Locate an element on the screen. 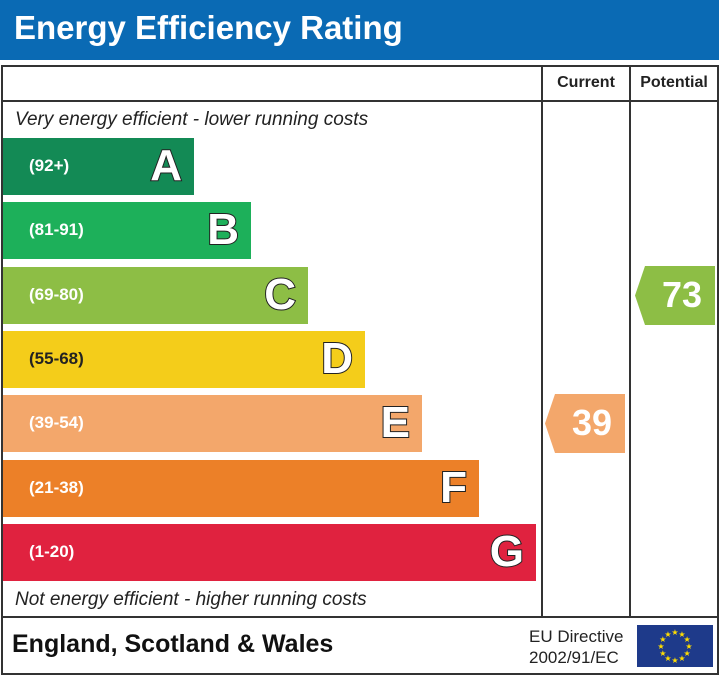  band-d: (55-68) D is located at coordinates (184, 359).